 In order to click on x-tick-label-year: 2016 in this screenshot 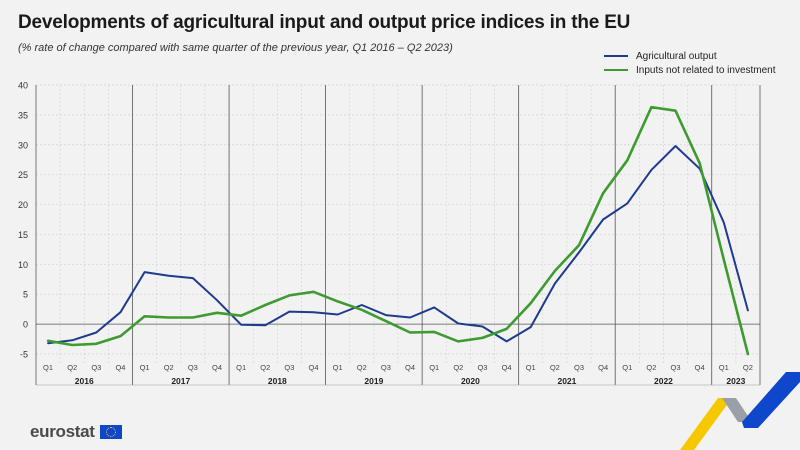, I will do `click(84, 381)`.